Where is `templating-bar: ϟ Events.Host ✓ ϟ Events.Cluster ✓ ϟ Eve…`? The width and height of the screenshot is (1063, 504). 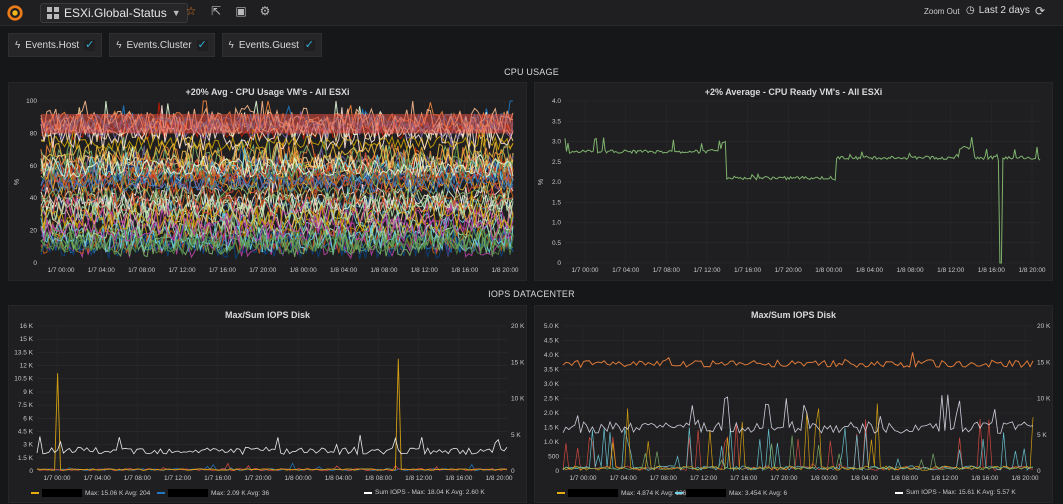
templating-bar: ϟ Events.Host ✓ ϟ Events.Cluster ✓ ϟ Eve… is located at coordinates (165, 45).